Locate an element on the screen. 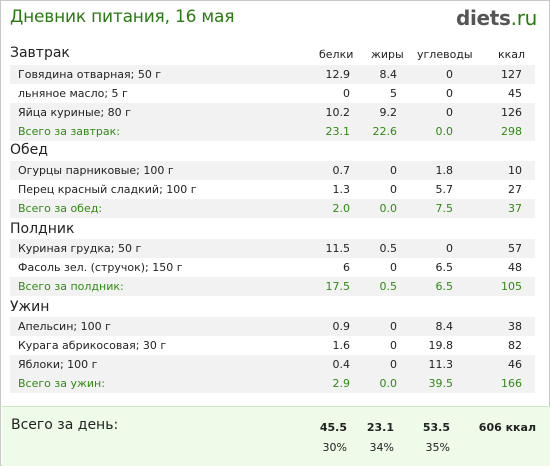  kcal-value: 10 is located at coordinates (515, 170).